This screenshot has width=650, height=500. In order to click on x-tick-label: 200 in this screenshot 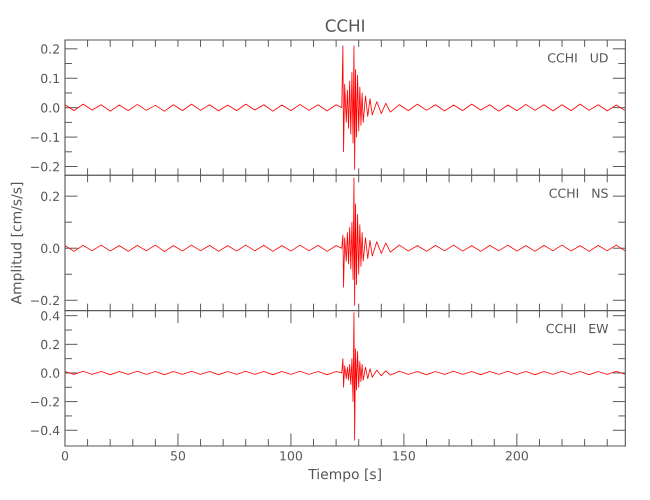, I will do `click(517, 456)`.